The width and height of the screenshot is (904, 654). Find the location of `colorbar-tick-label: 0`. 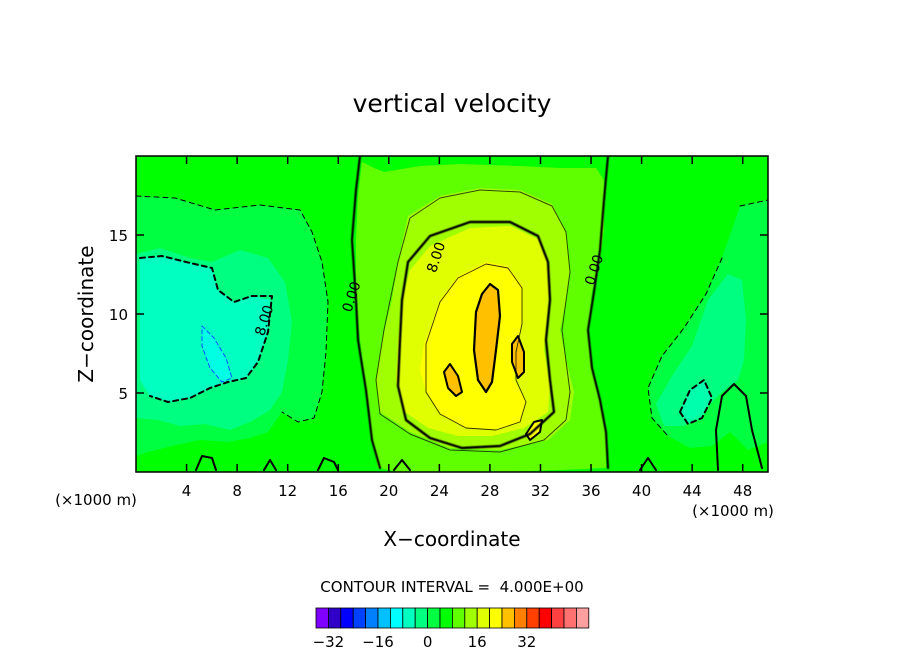

colorbar-tick-label: 0 is located at coordinates (428, 642).